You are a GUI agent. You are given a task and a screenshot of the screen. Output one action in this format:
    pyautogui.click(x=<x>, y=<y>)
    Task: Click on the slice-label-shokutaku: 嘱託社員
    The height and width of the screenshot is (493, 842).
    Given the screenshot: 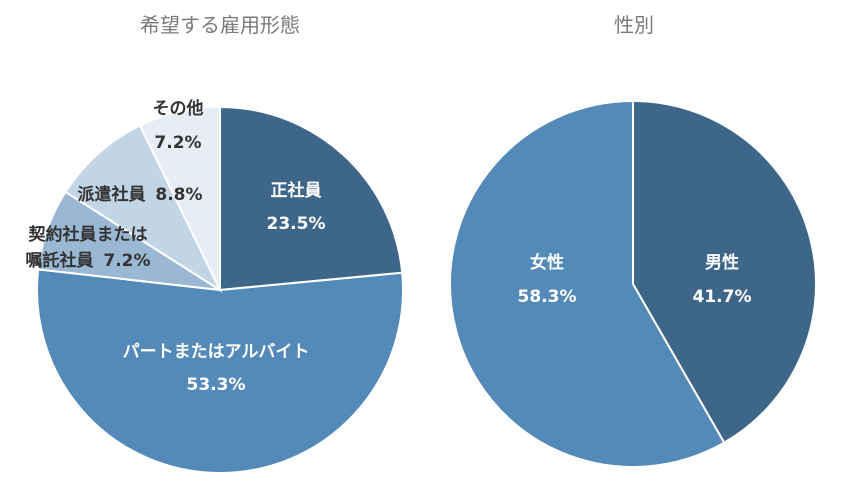 What is the action you would take?
    pyautogui.click(x=59, y=260)
    